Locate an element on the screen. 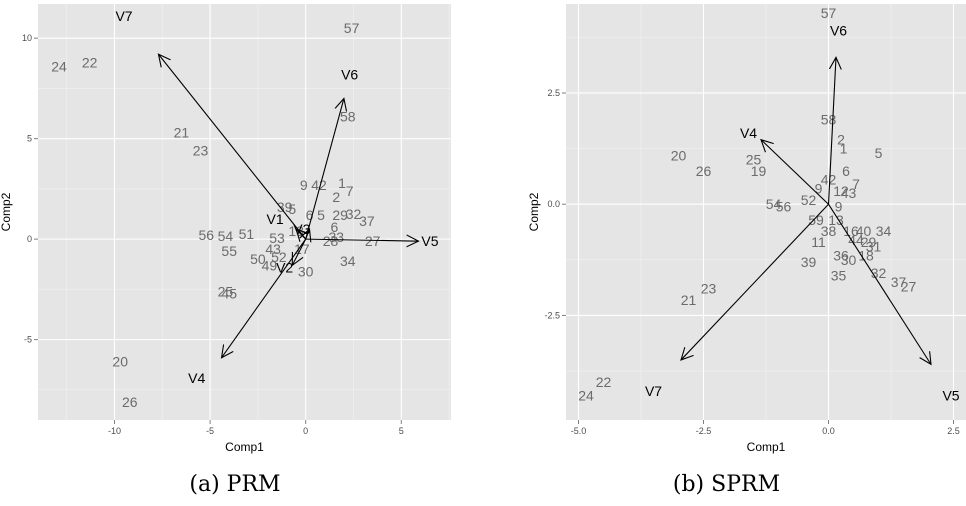  point-label: 59 is located at coordinates (816, 220).